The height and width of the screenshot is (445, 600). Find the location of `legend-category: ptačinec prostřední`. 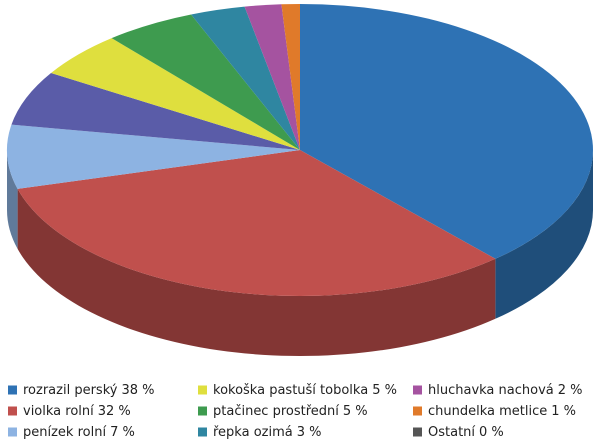

legend-category: ptačinec prostřední is located at coordinates (276, 411).